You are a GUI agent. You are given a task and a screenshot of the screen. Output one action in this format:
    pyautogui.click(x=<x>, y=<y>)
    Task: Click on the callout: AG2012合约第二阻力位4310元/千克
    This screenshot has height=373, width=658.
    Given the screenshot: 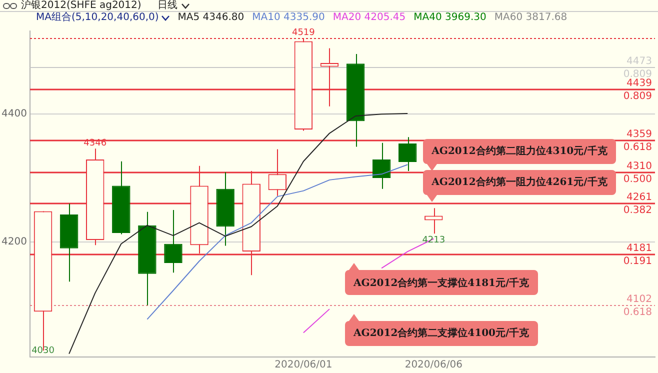 What is the action you would take?
    pyautogui.click(x=519, y=154)
    